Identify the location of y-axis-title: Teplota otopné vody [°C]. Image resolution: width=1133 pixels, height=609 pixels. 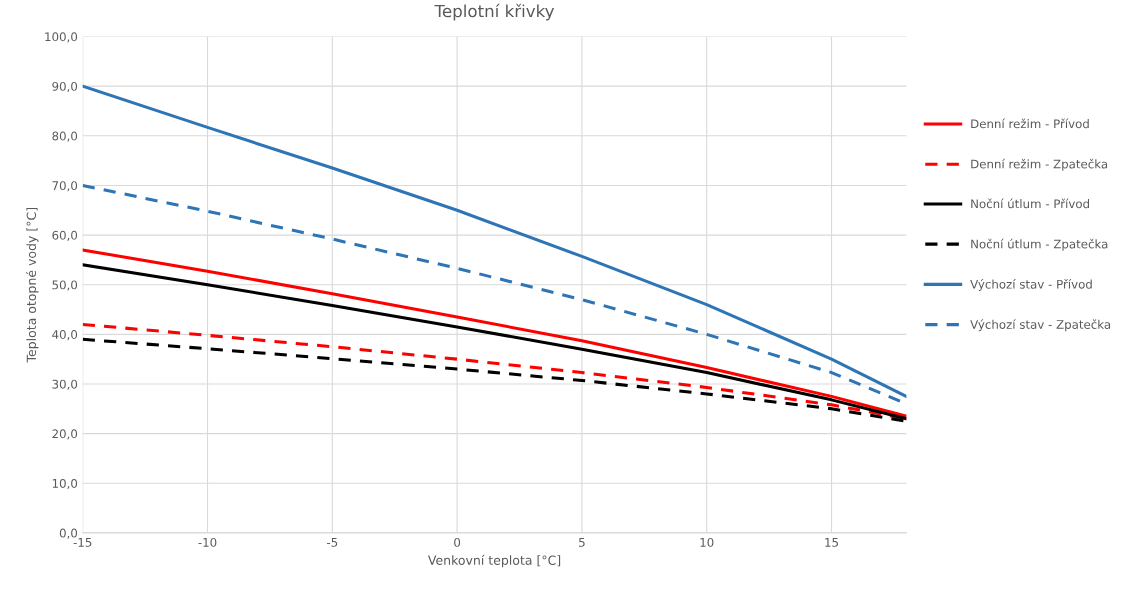
(32, 285).